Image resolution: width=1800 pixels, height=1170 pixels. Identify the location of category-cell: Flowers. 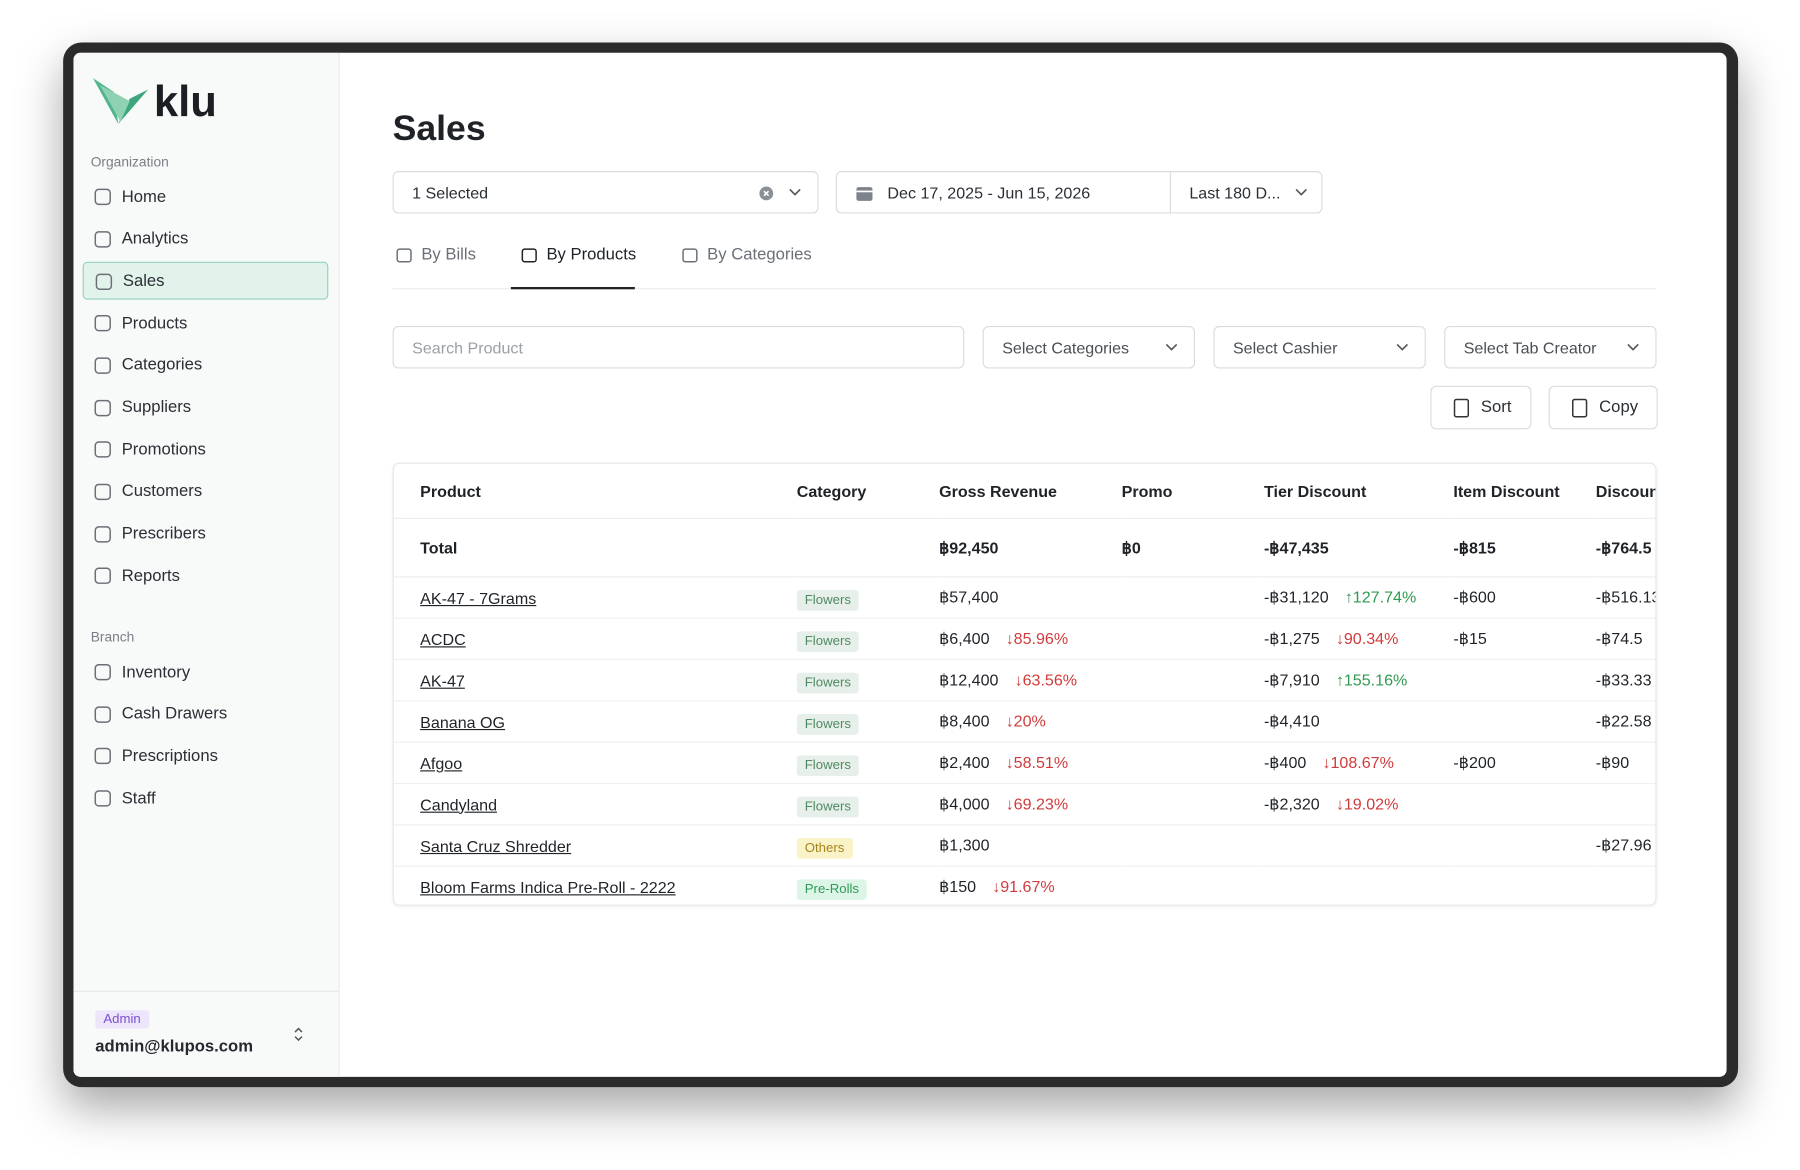
(868, 639).